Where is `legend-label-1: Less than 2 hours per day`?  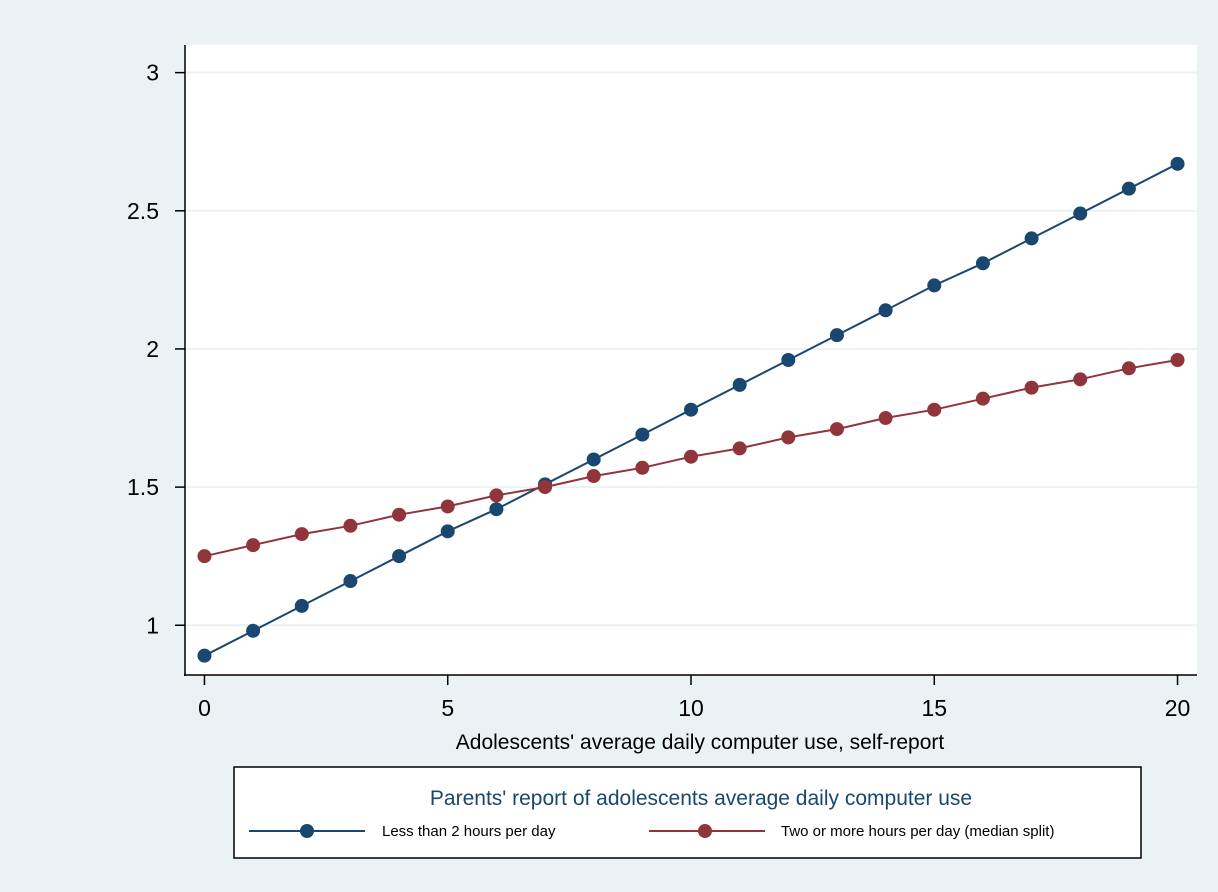
legend-label-1: Less than 2 hours per day is located at coordinates (469, 831).